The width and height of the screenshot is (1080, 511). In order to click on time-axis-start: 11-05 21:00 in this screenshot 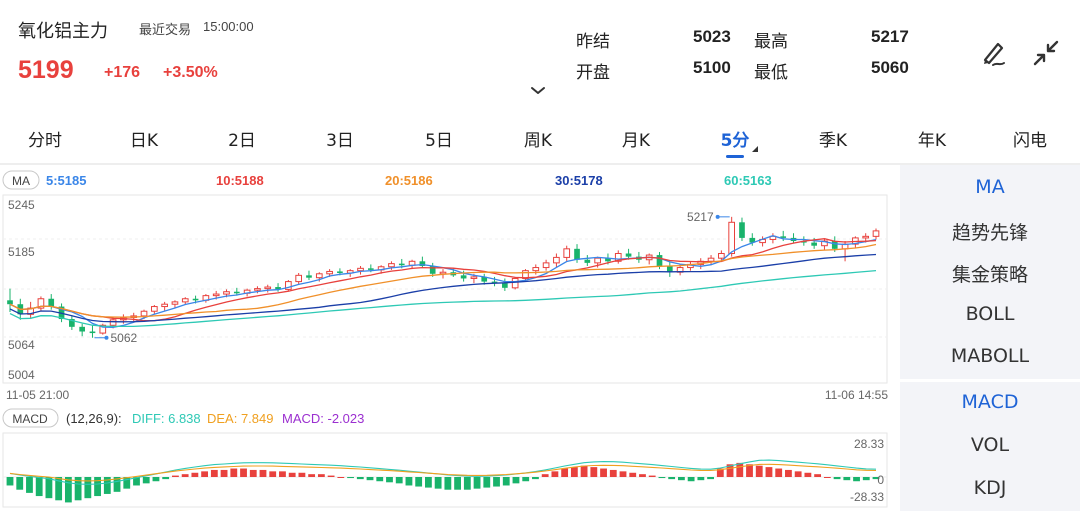, I will do `click(37, 395)`.